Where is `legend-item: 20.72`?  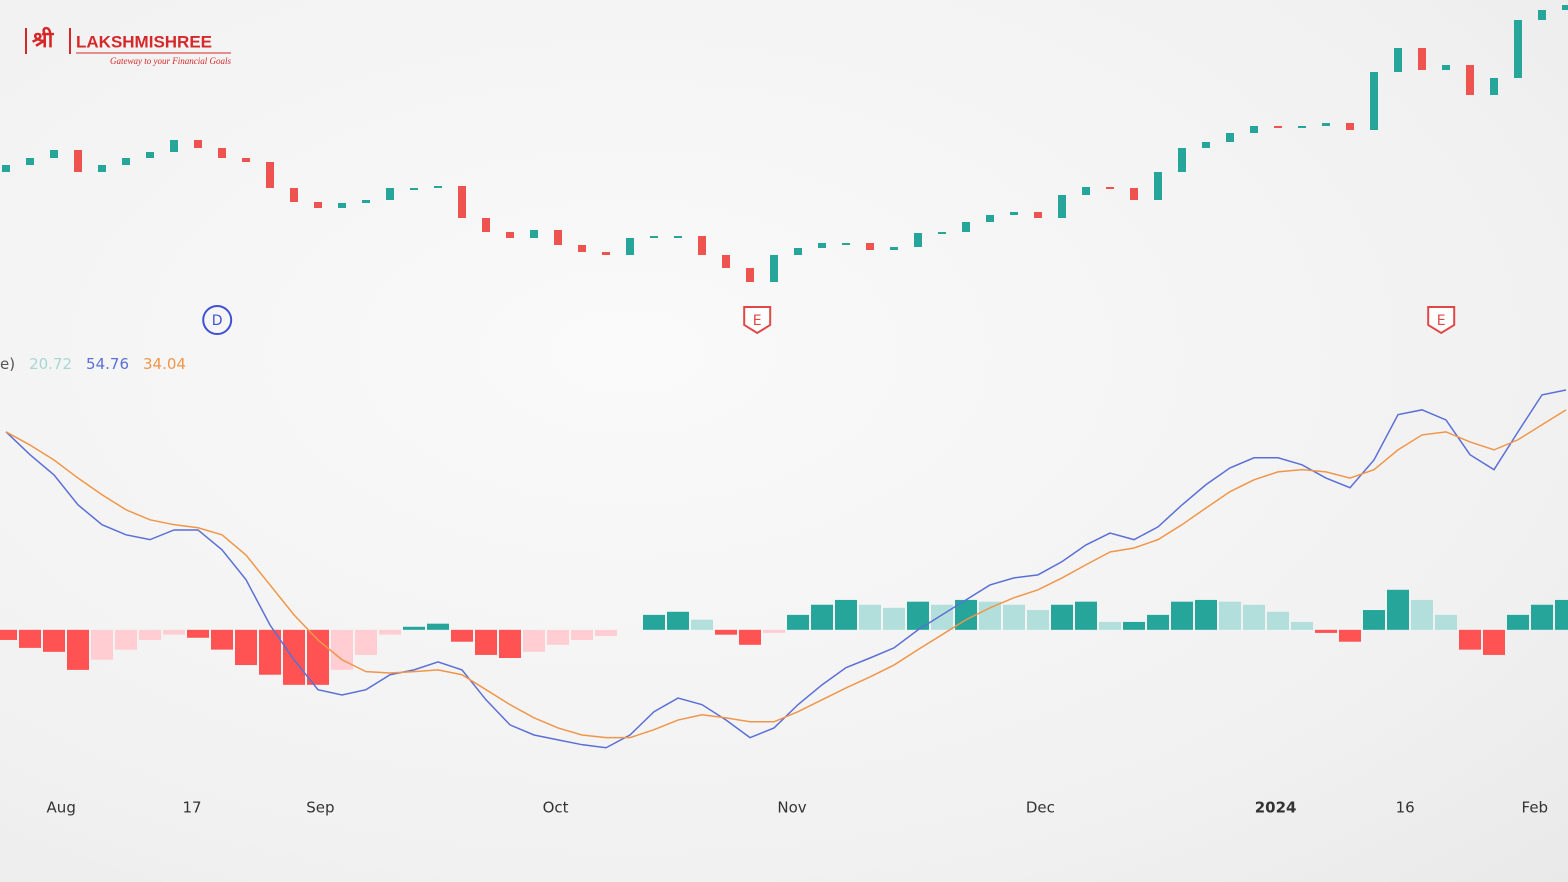 legend-item: 20.72 is located at coordinates (50, 364).